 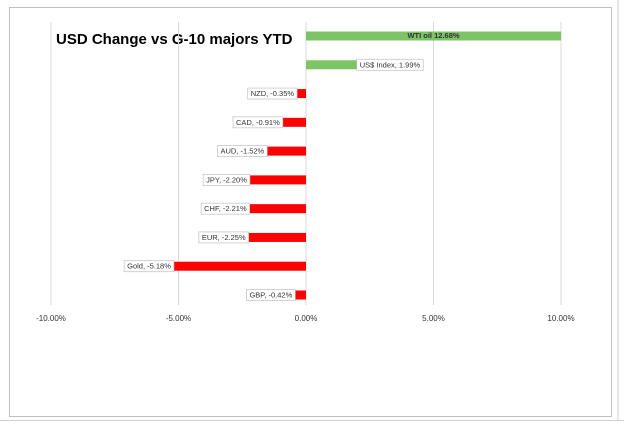 What do you see at coordinates (178, 318) in the screenshot?
I see `x-tick-label: -5.00%` at bounding box center [178, 318].